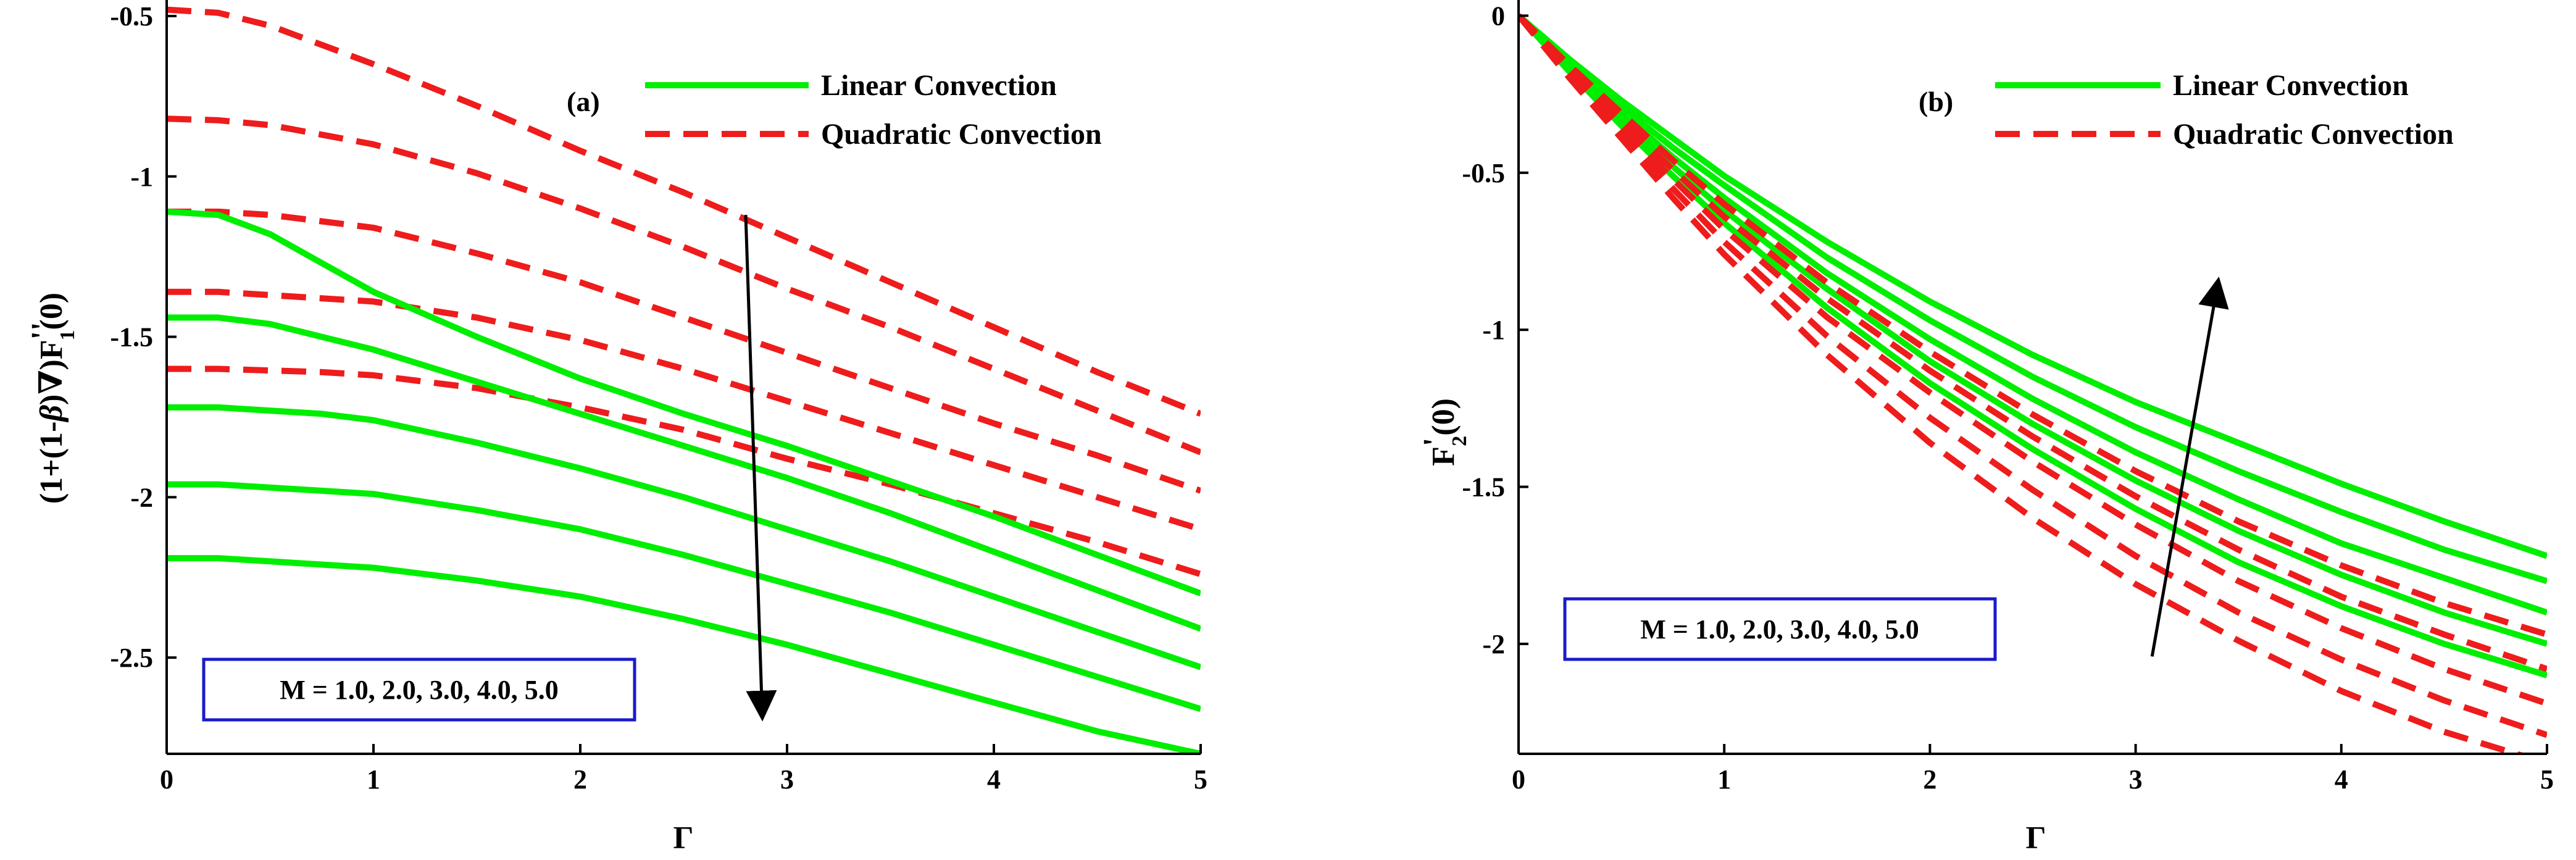  What do you see at coordinates (1459, 441) in the screenshot?
I see `chart-b-ylabel-sub: 2` at bounding box center [1459, 441].